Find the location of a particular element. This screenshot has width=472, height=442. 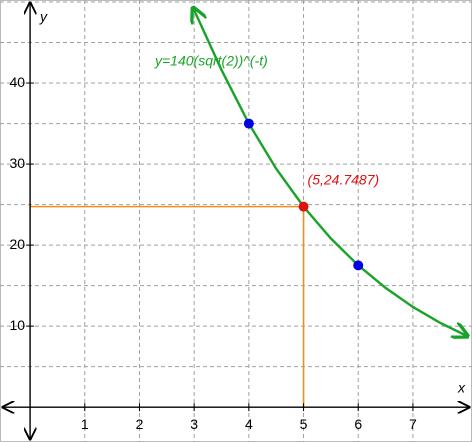

x-tick-label: 5 is located at coordinates (304, 424).